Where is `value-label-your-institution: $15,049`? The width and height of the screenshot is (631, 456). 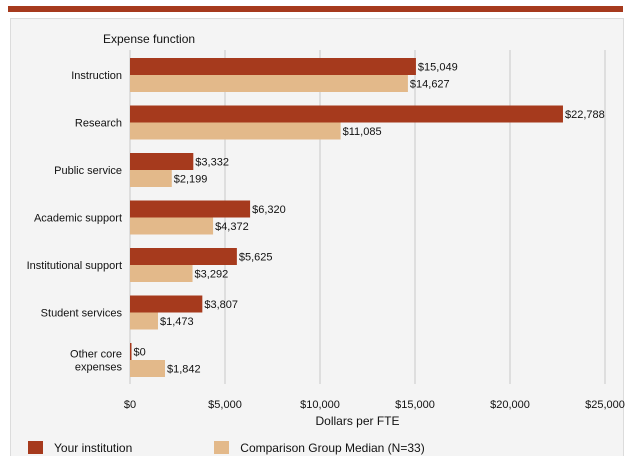 value-label-your-institution: $15,049 is located at coordinates (438, 68).